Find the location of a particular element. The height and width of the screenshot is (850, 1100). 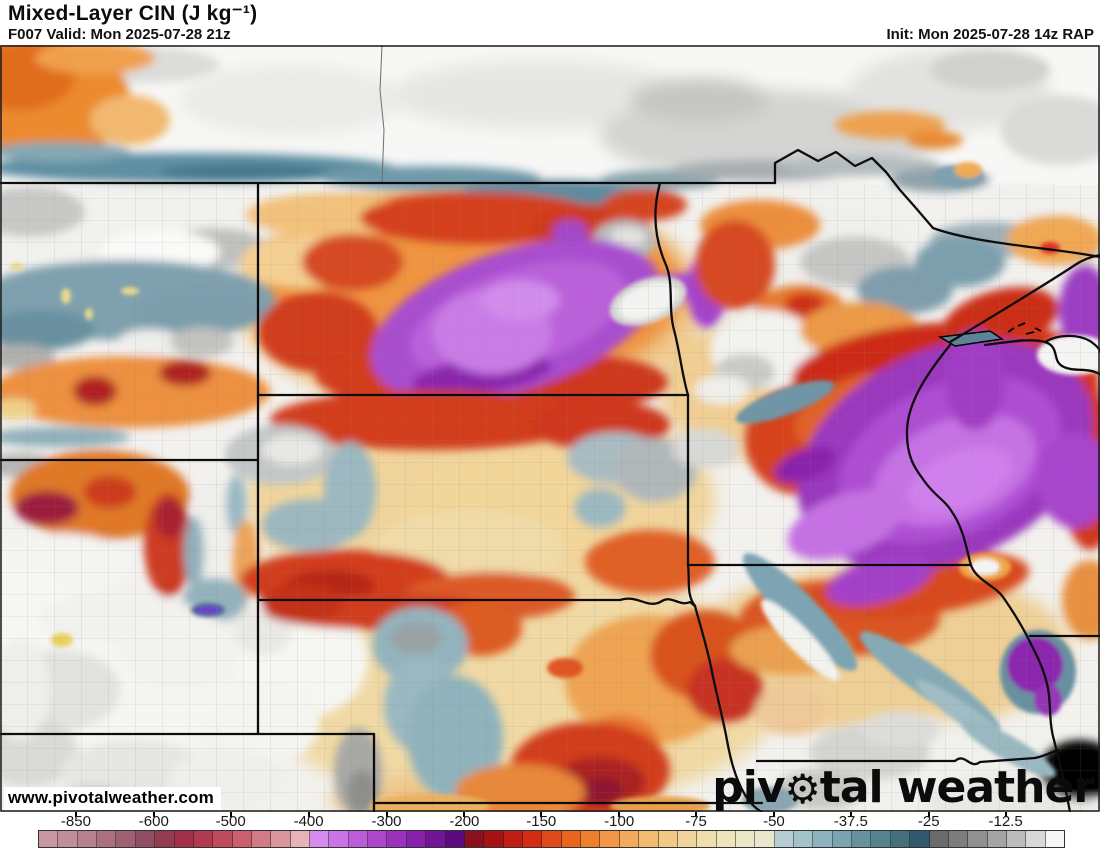

colorbar-tick-label: -850 is located at coordinates (75, 821).